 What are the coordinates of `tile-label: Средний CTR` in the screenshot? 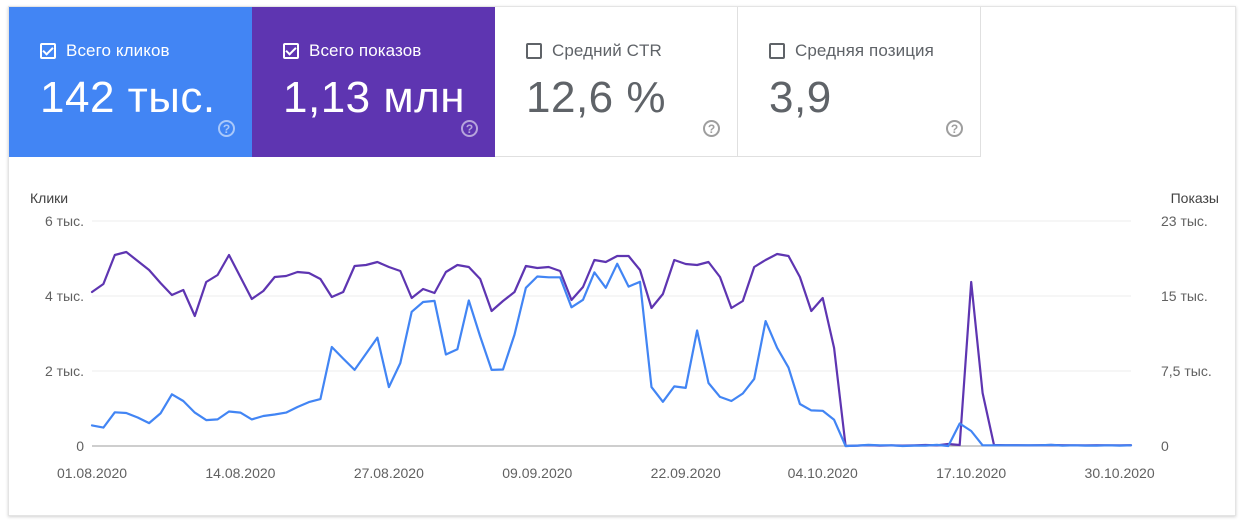 It's located at (607, 50).